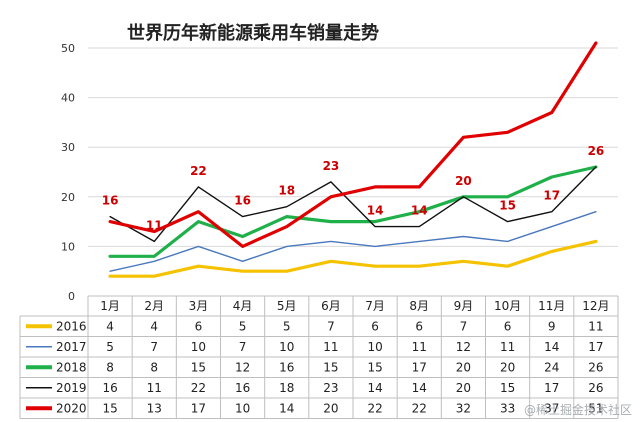  I want to click on y-tick-label: 30, so click(68, 147).